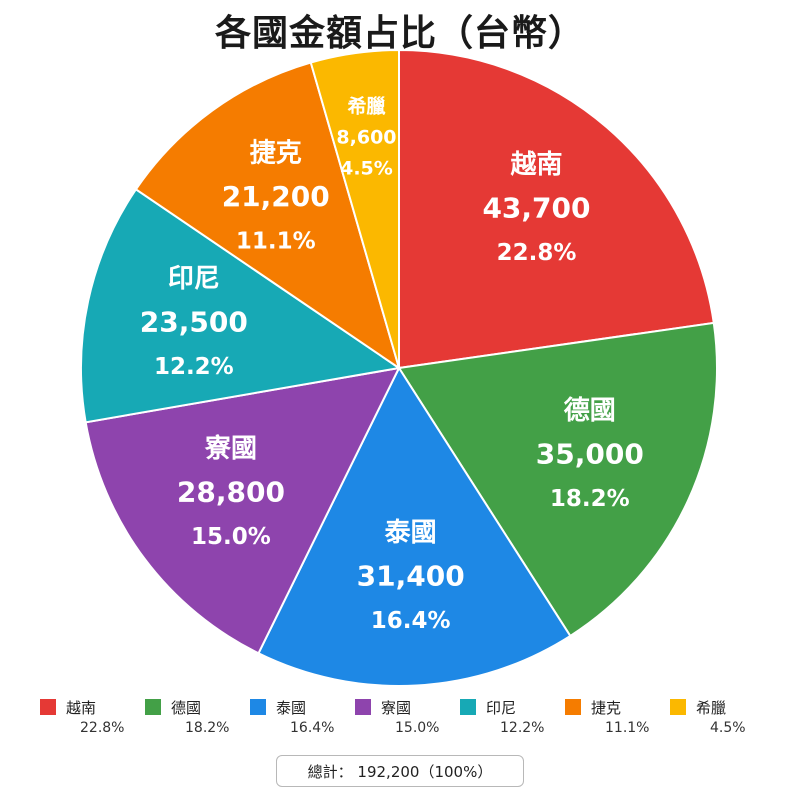  What do you see at coordinates (276, 196) in the screenshot?
I see `slice-label-value: 21,200` at bounding box center [276, 196].